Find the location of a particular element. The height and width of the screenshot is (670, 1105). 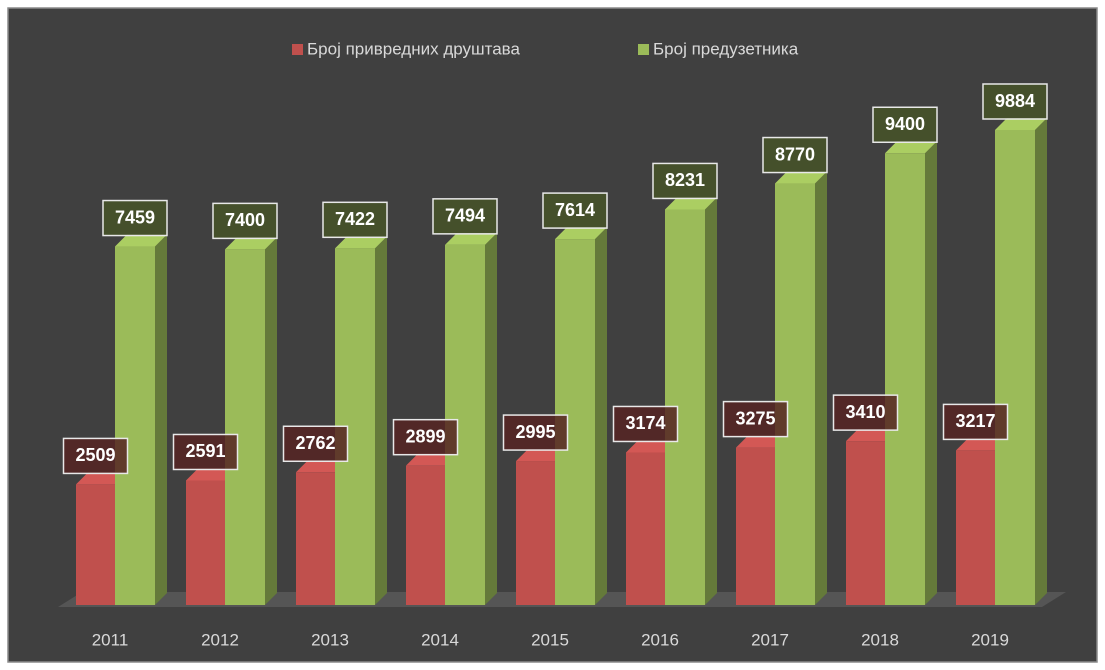

value-label: 3174 is located at coordinates (645, 423).